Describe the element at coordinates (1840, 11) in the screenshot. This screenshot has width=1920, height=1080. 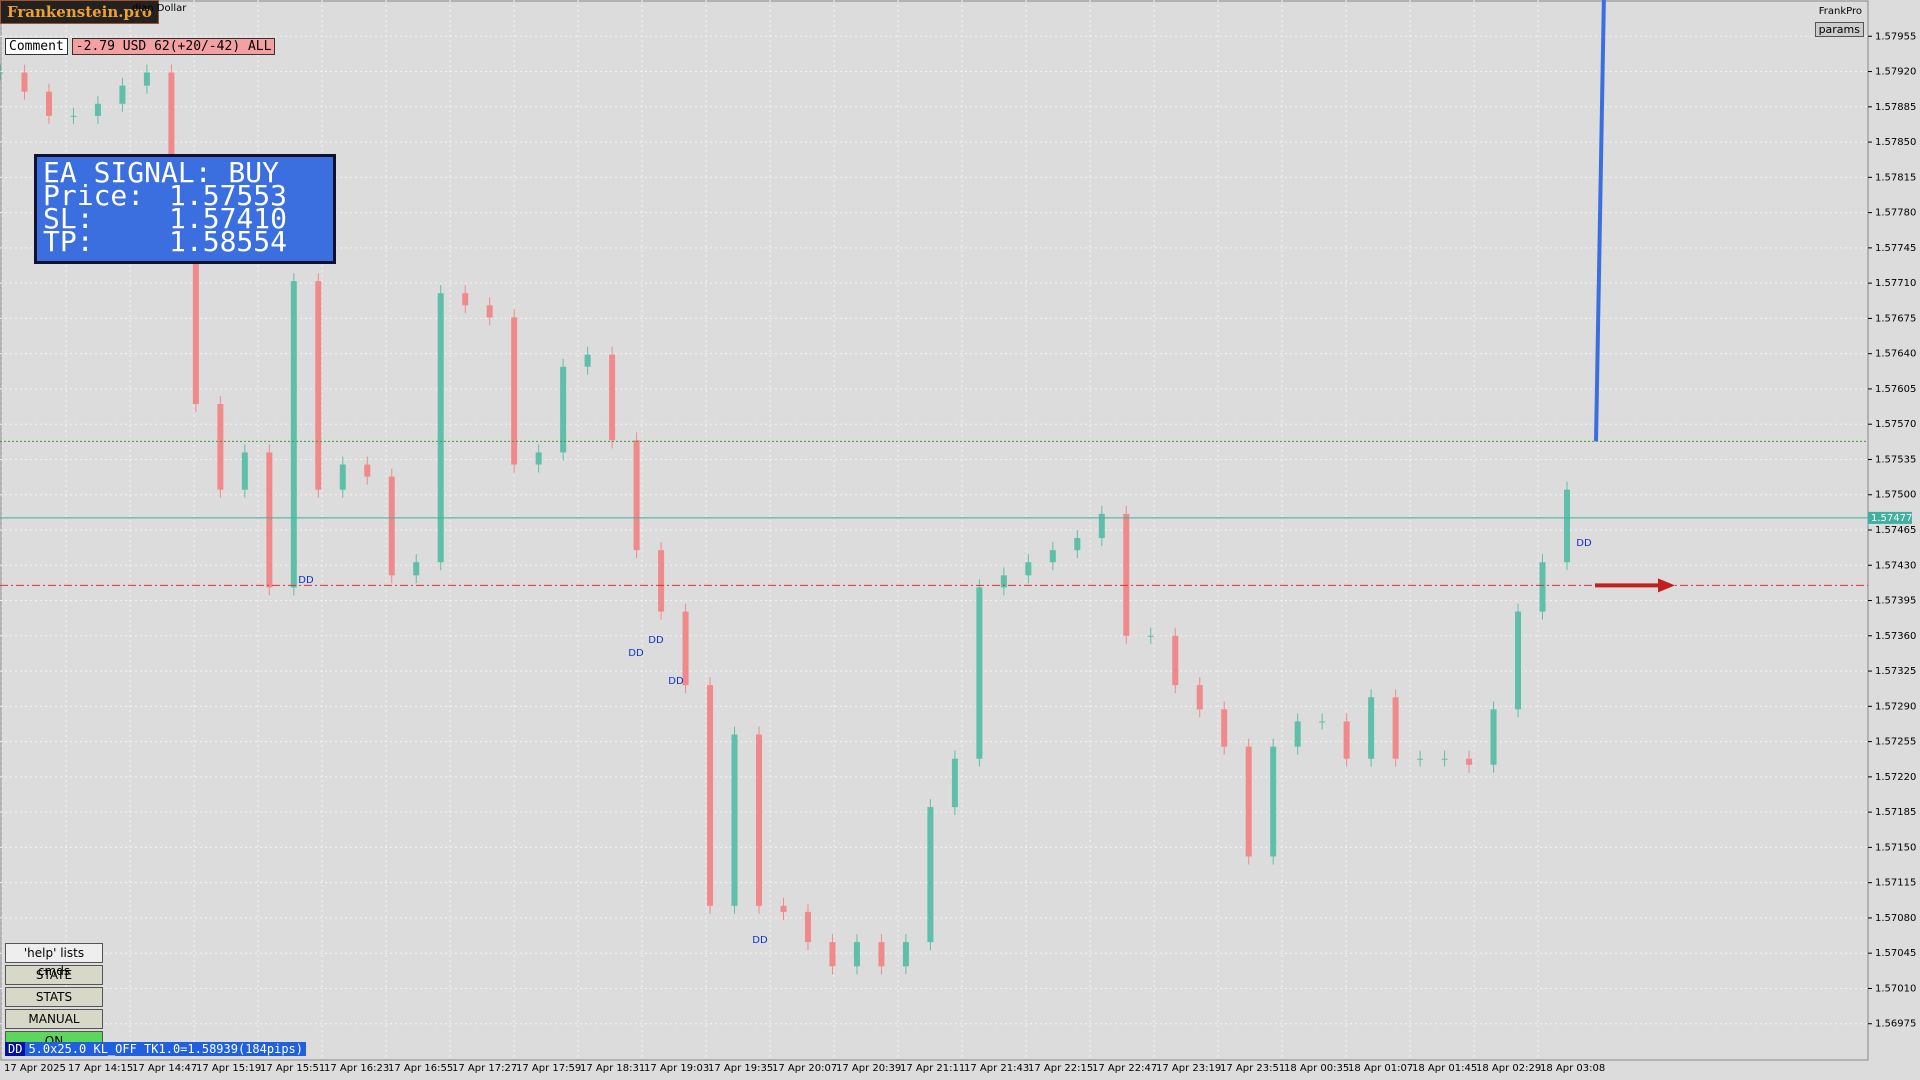
I see `platform: FrankPro` at that location.